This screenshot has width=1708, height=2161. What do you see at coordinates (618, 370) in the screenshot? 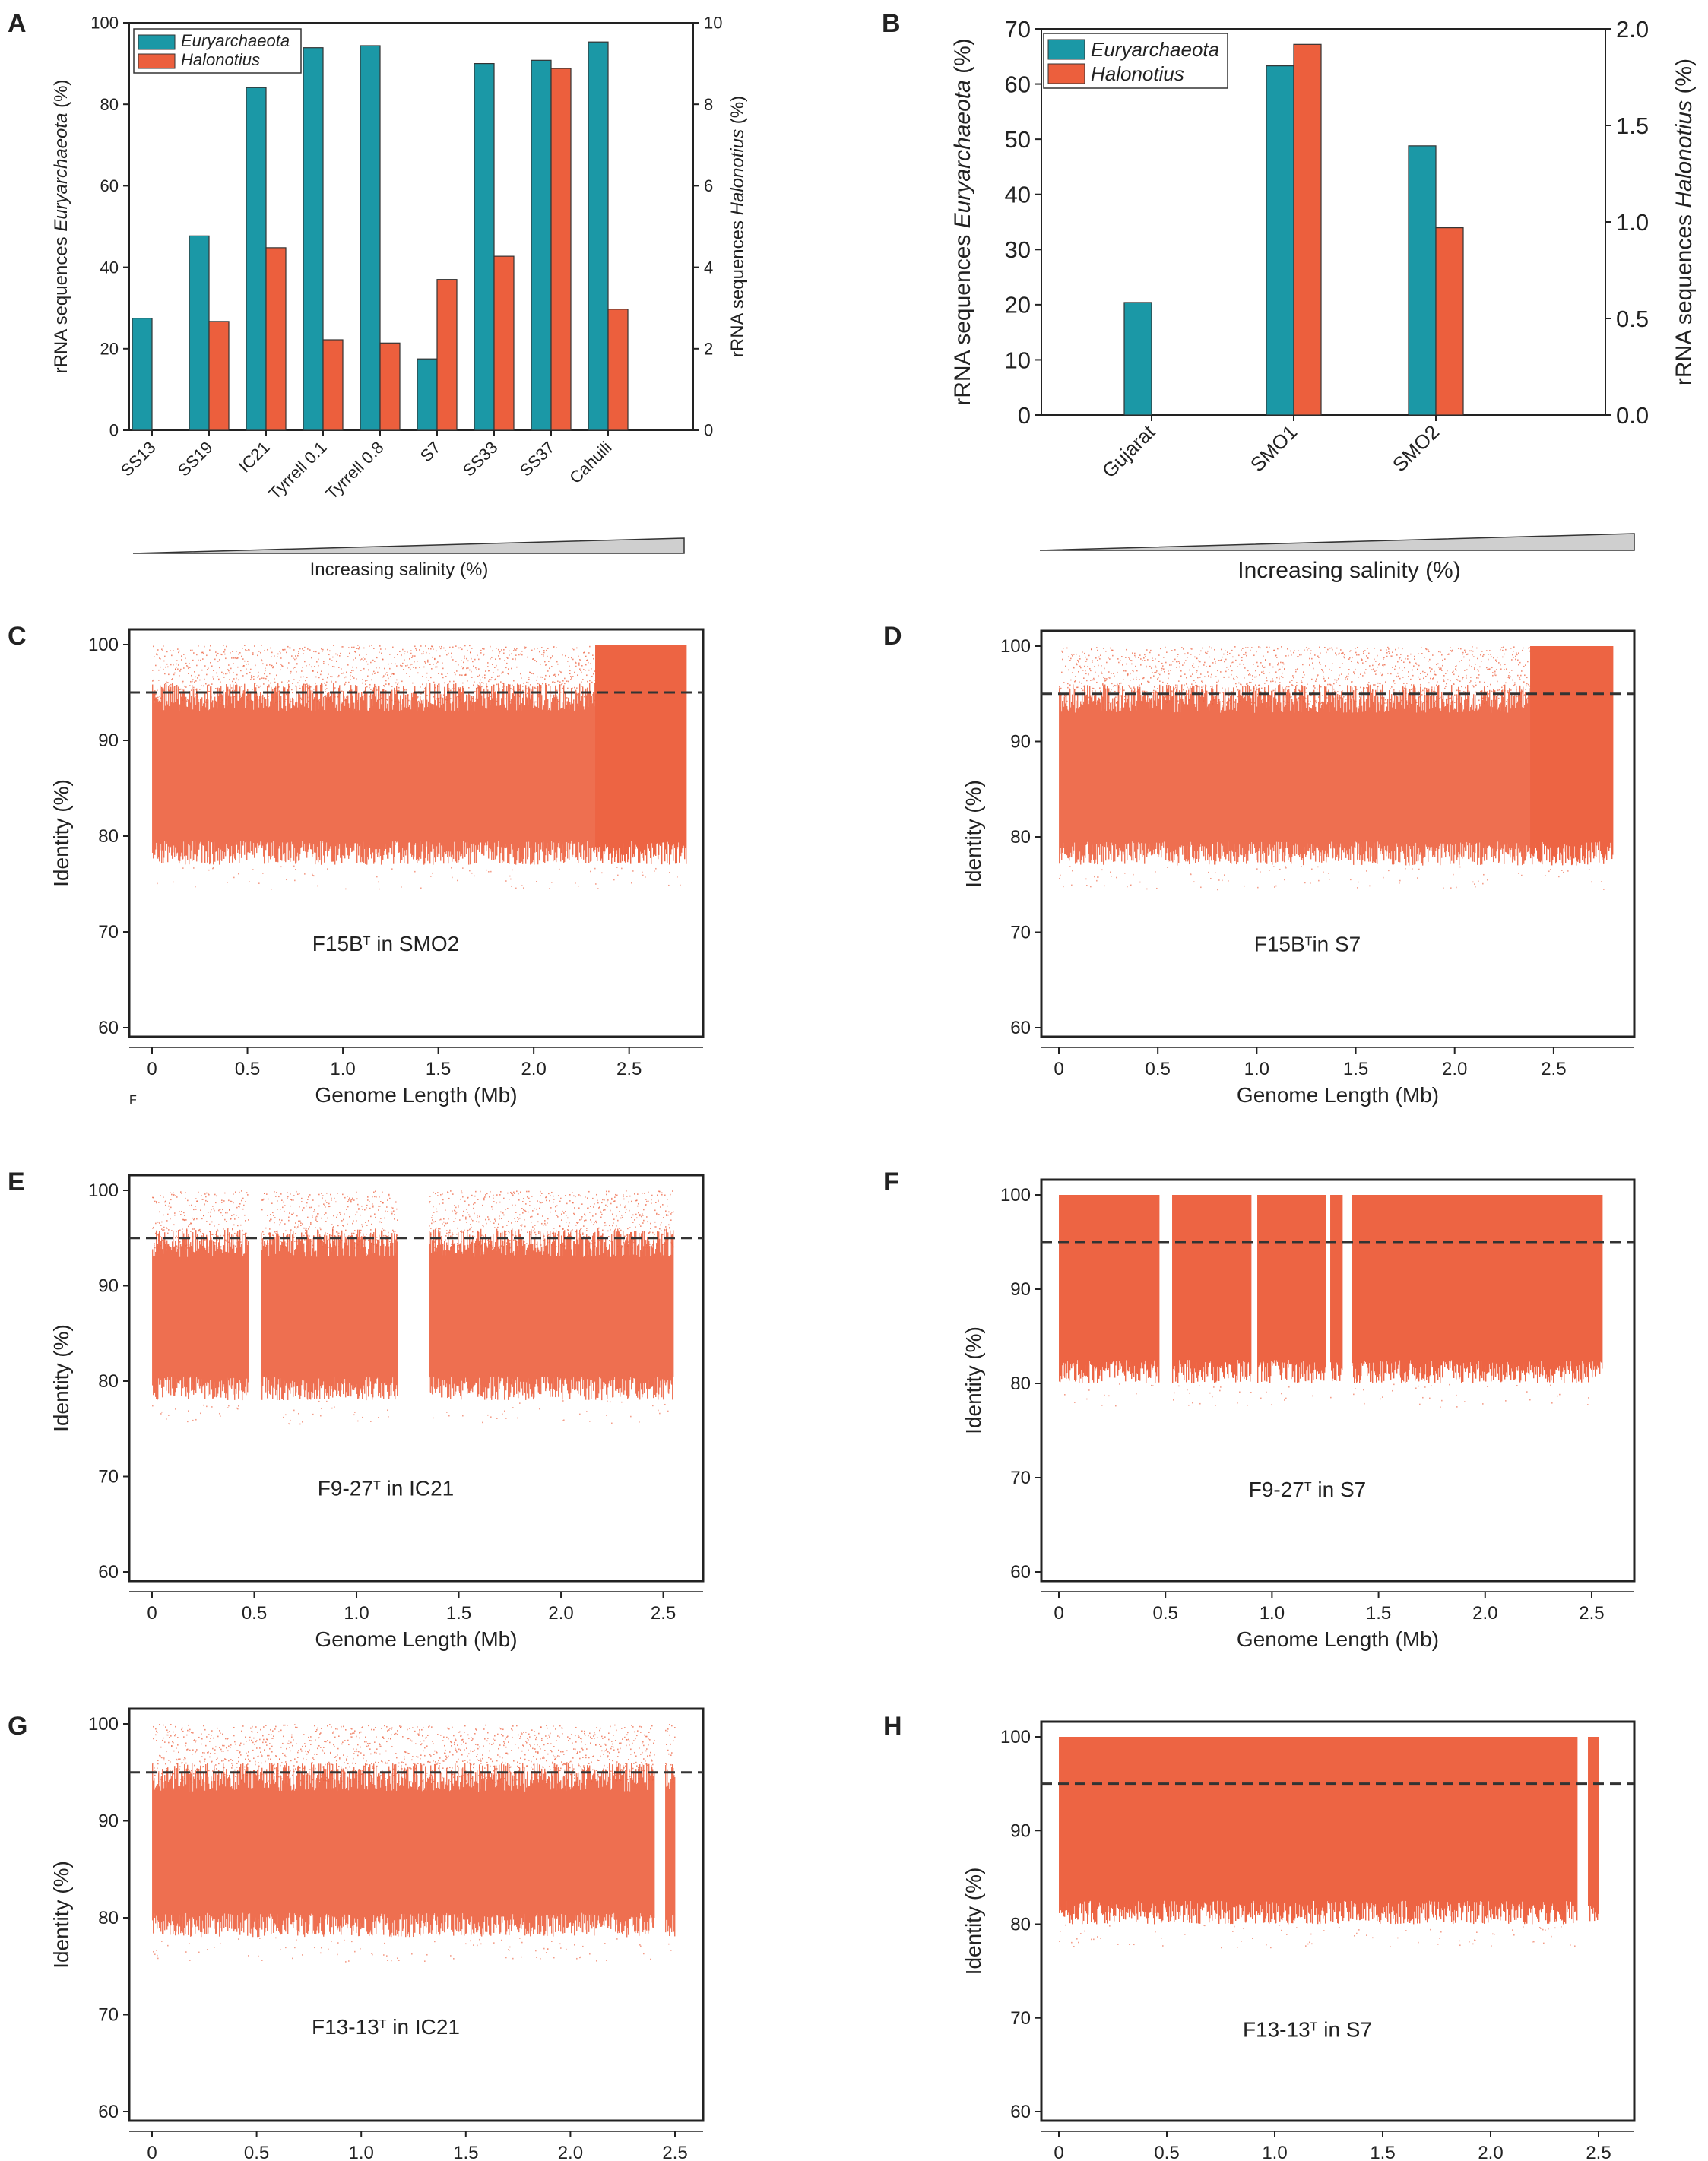
I see `bar-halonotius-cahuili` at bounding box center [618, 370].